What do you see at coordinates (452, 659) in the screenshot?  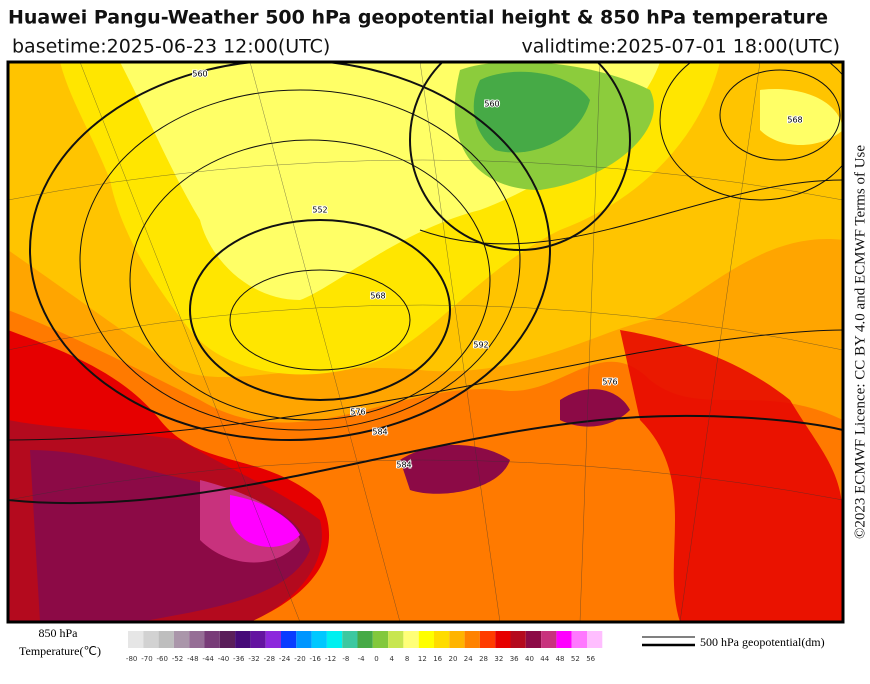 I see `colorbar-tick-label: 20` at bounding box center [452, 659].